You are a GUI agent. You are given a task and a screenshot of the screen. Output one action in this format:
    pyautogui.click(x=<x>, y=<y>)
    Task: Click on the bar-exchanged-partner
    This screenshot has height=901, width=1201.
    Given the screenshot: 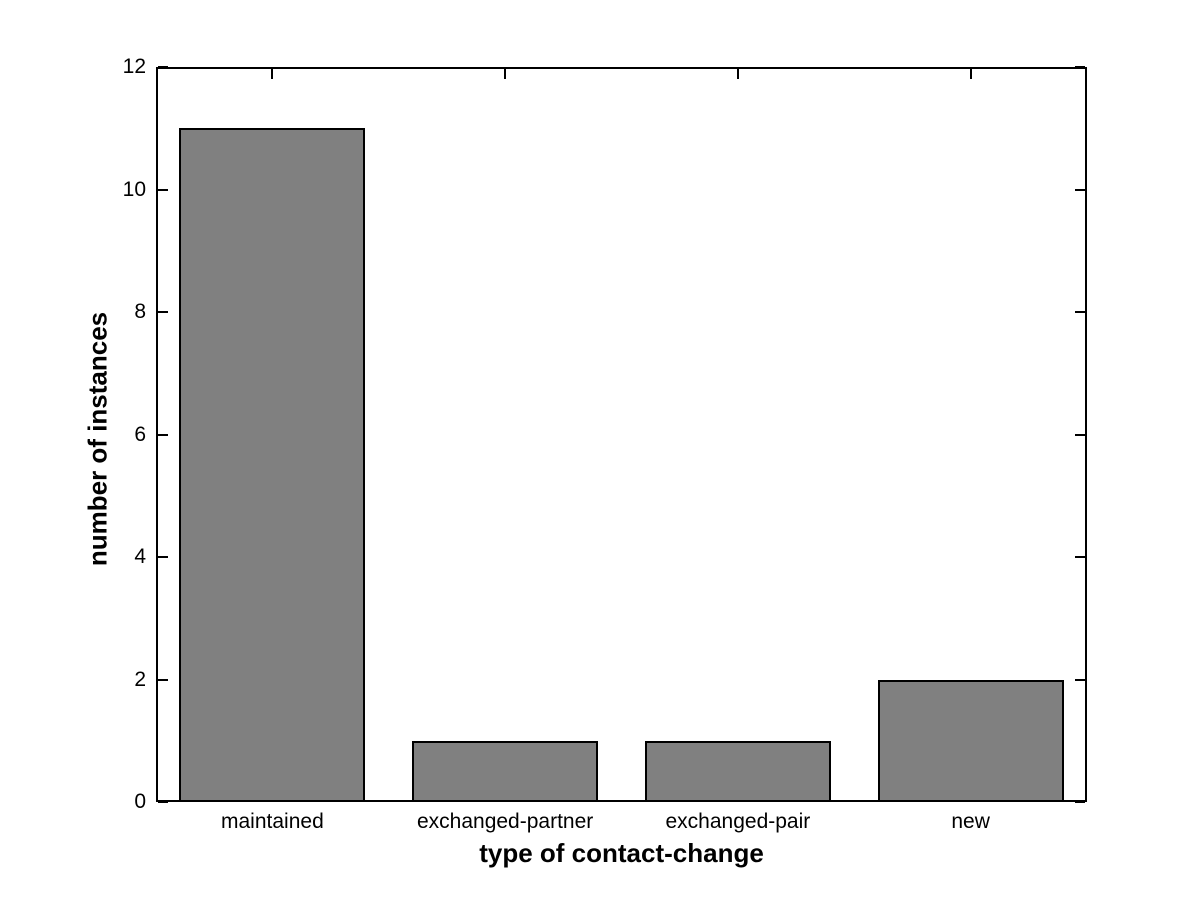 What is the action you would take?
    pyautogui.click(x=505, y=771)
    